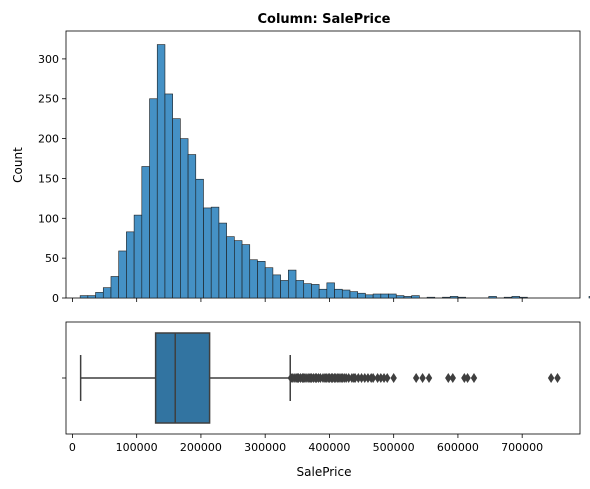  I want to click on y-tick-label: 250, so click(48, 99).